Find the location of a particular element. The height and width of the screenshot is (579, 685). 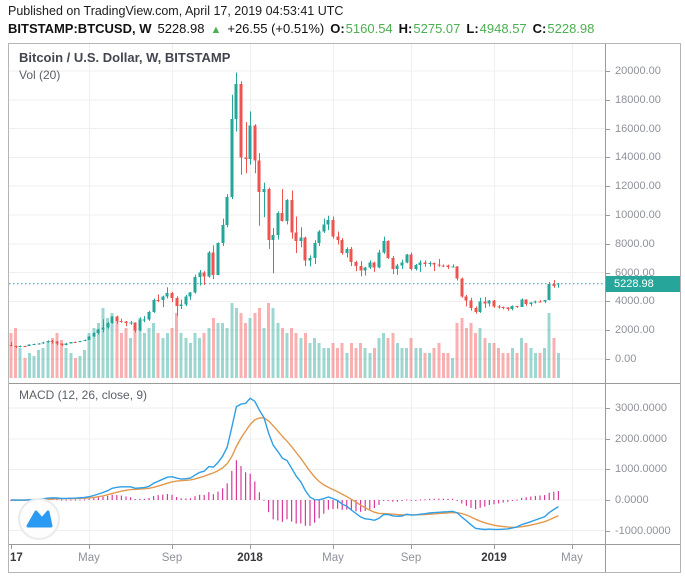

chart-title: Bitcoin / U.S. Dollar, W, BITSTAMP is located at coordinates (125, 57).